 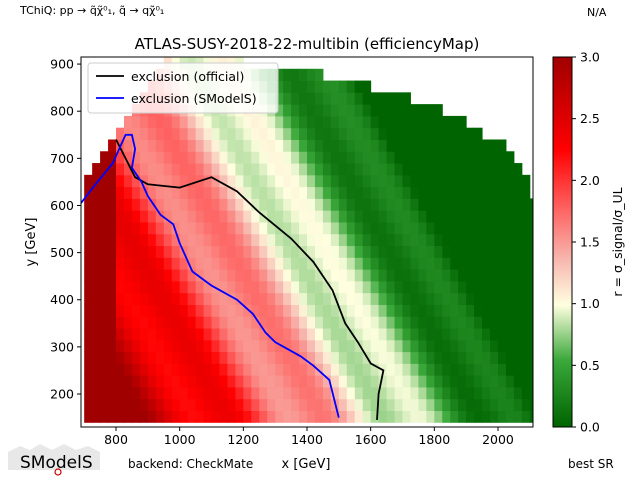 What do you see at coordinates (498, 439) in the screenshot?
I see `x-tick-label: 2000` at bounding box center [498, 439].